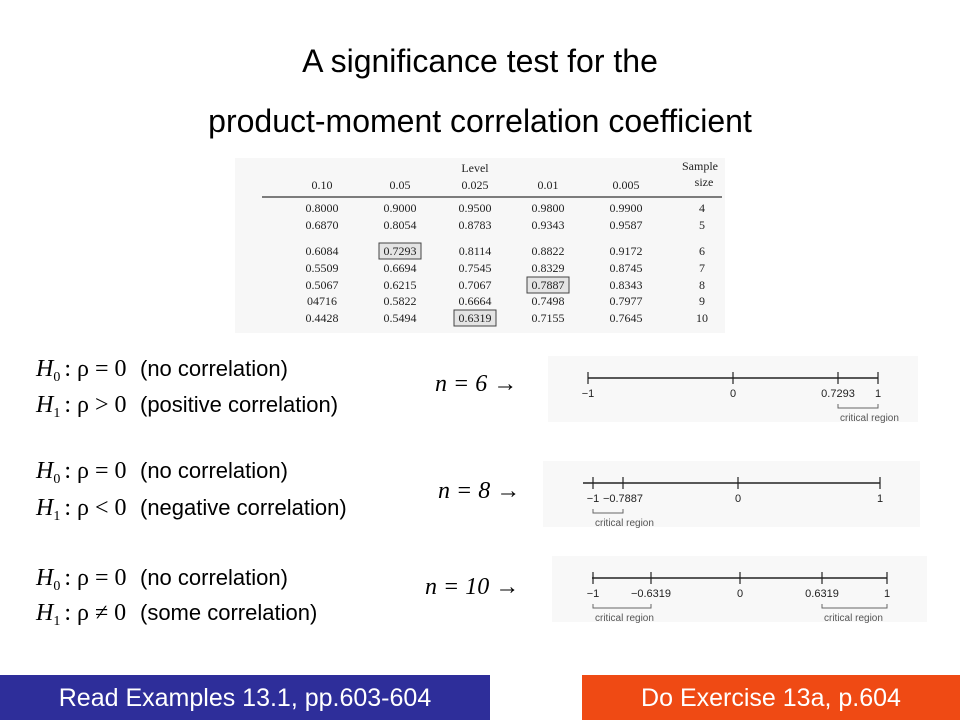  What do you see at coordinates (548, 208) in the screenshot?
I see `table-cell: 0.9800` at bounding box center [548, 208].